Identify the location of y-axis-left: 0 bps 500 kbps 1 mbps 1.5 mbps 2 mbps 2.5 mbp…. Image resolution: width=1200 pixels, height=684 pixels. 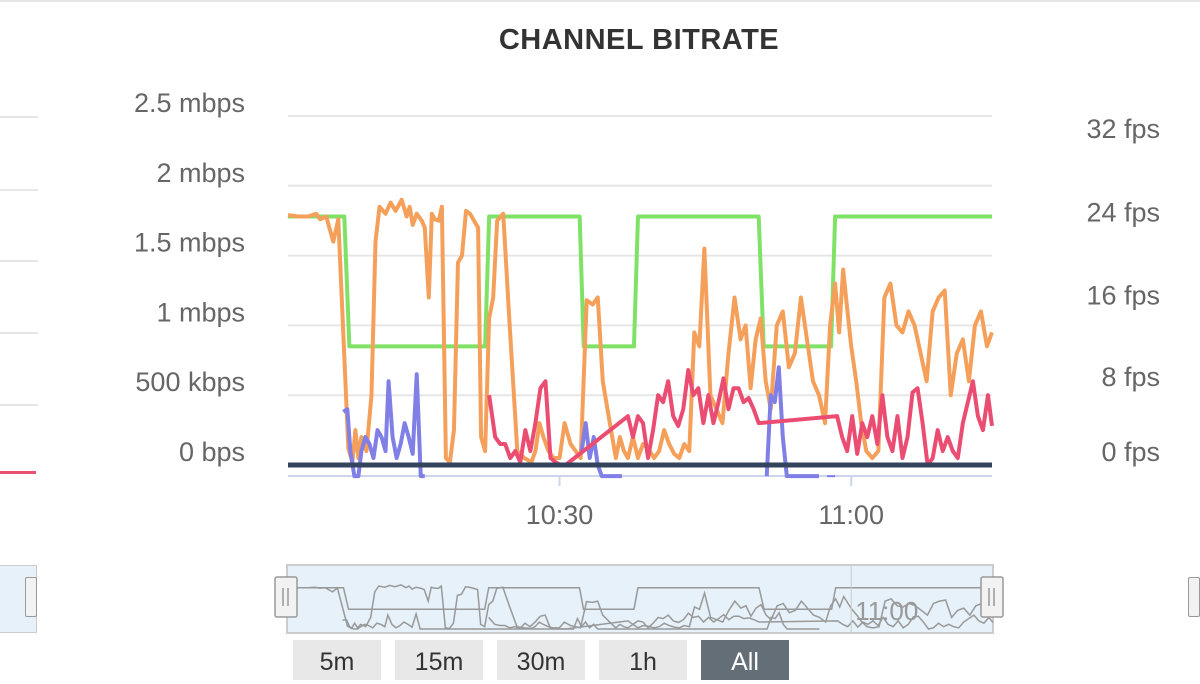
(189, 277).